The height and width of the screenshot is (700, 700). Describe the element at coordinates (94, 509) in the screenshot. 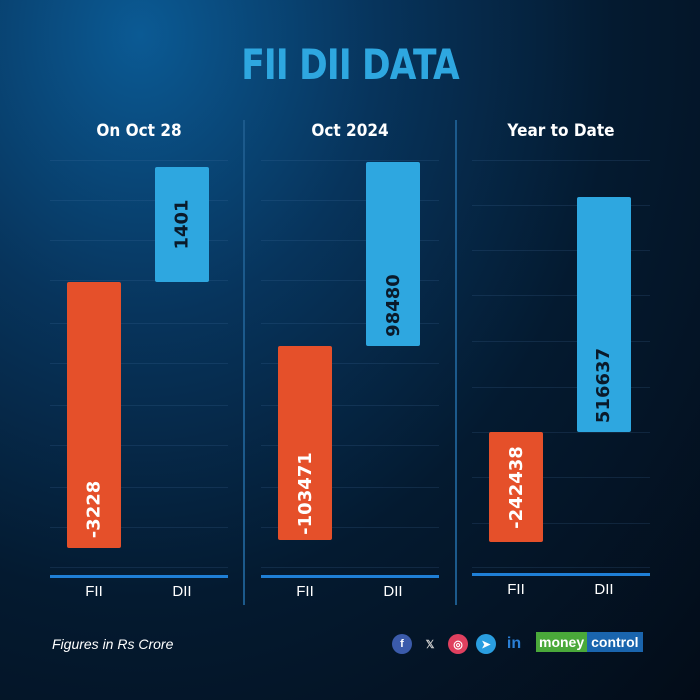

I see `bar-value: -3228` at that location.